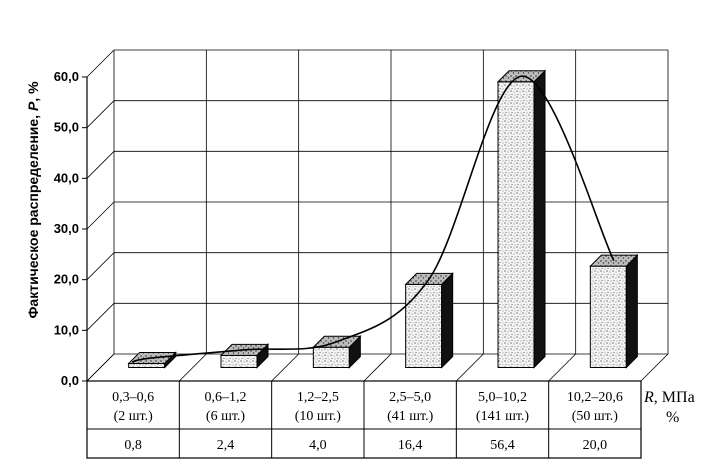 This screenshot has height=471, width=724. Describe the element at coordinates (502, 397) in the screenshot. I see `category-range: 5,0–10,2` at that location.